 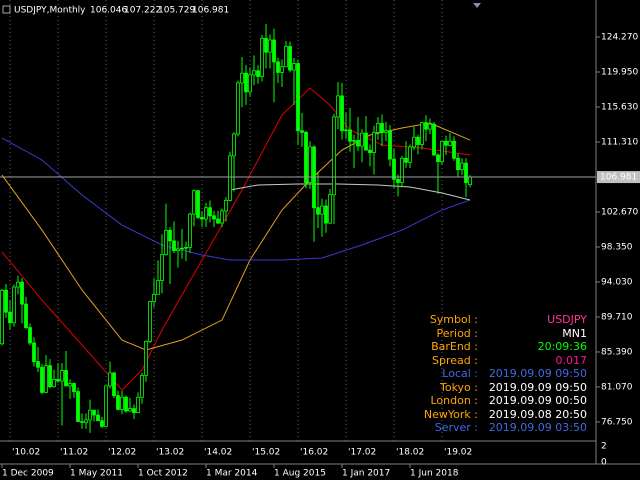 What do you see at coordinates (456, 427) in the screenshot?
I see `info-label: Server :` at bounding box center [456, 427].